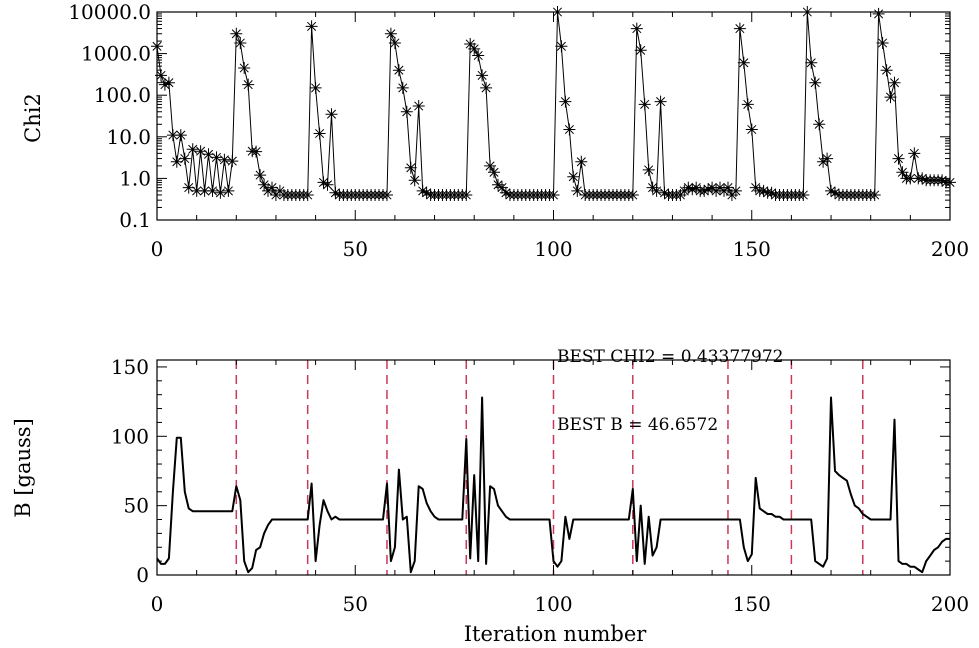 The height and width of the screenshot is (648, 979). What do you see at coordinates (950, 604) in the screenshot?
I see `b-x-tick-label: 200` at bounding box center [950, 604].